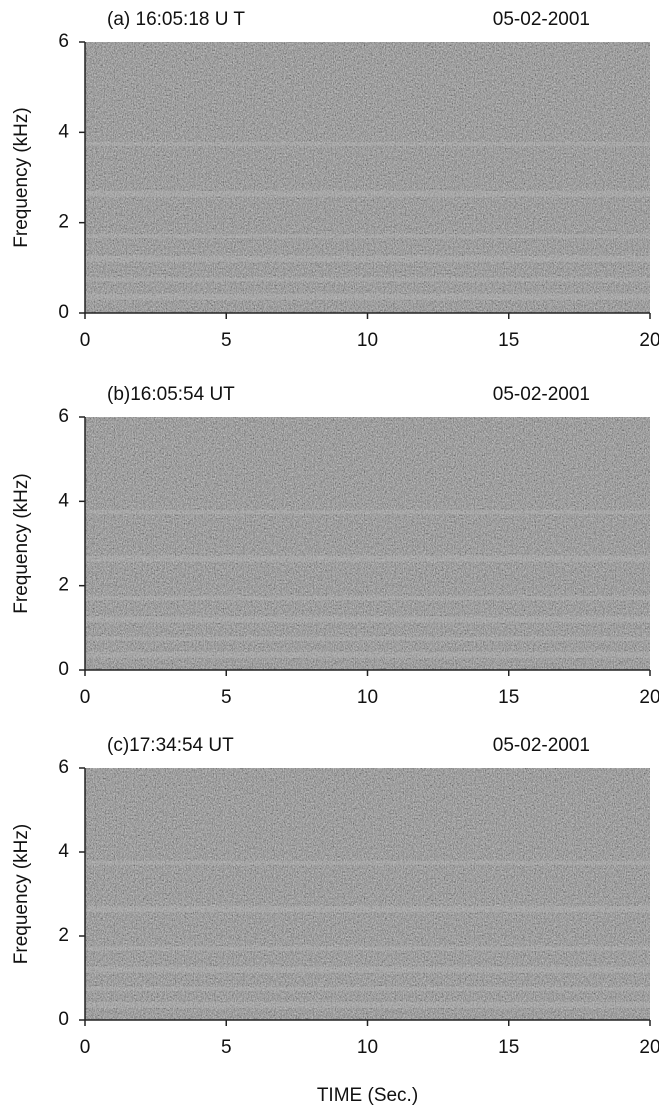 This screenshot has width=659, height=1115. I want to click on panel-title: (c)17:34:54 UT, so click(170, 745).